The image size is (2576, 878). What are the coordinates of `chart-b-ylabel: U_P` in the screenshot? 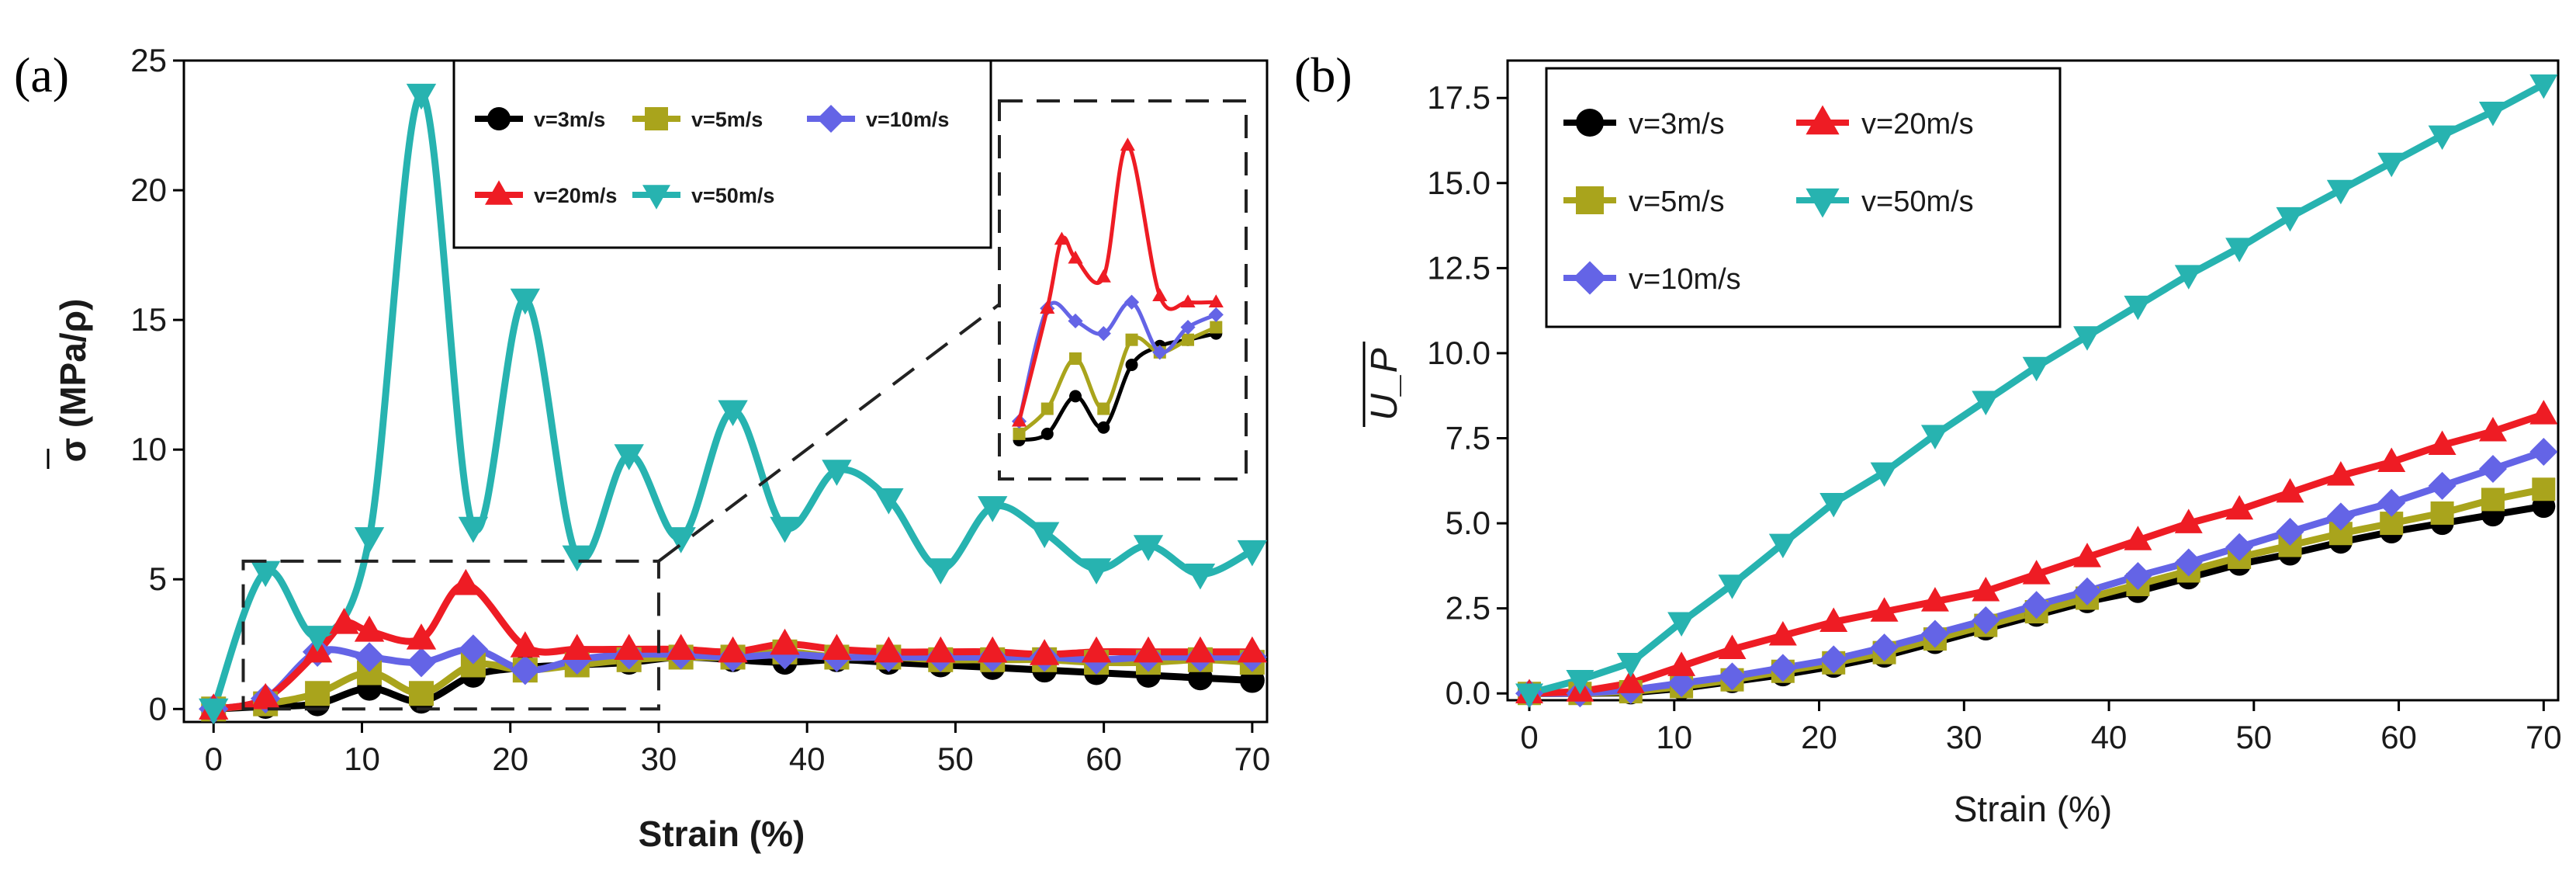 It's located at (1384, 384).